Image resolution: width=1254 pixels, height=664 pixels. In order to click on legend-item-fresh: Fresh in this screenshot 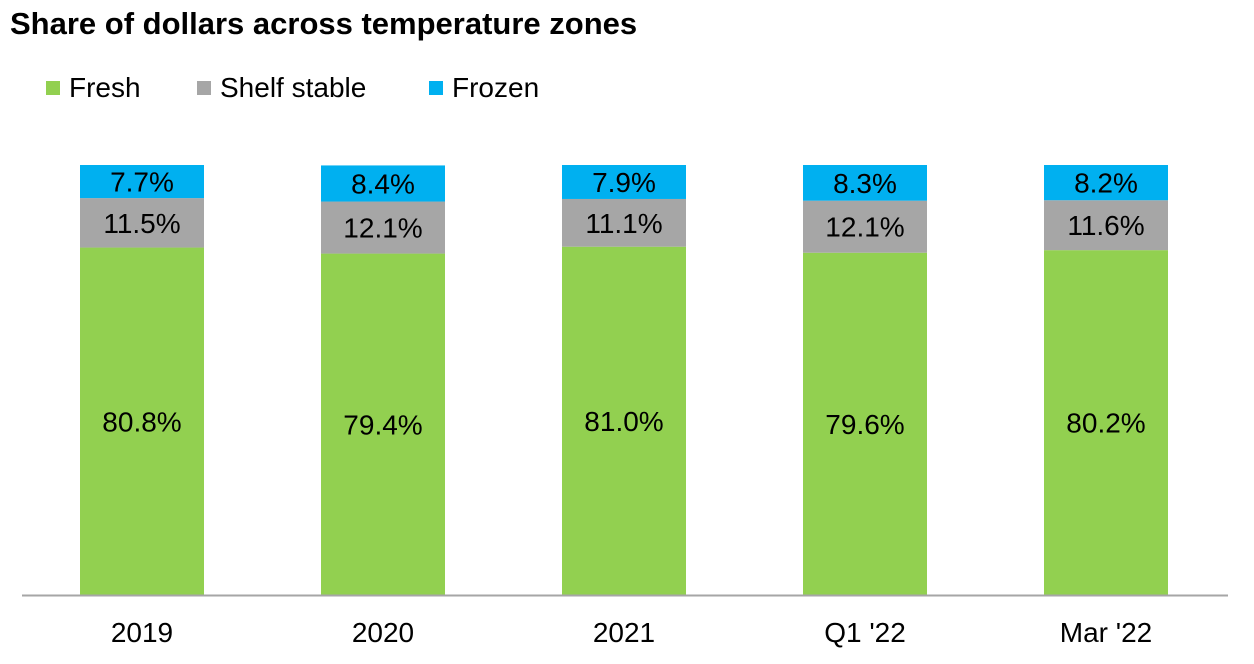, I will do `click(93, 88)`.